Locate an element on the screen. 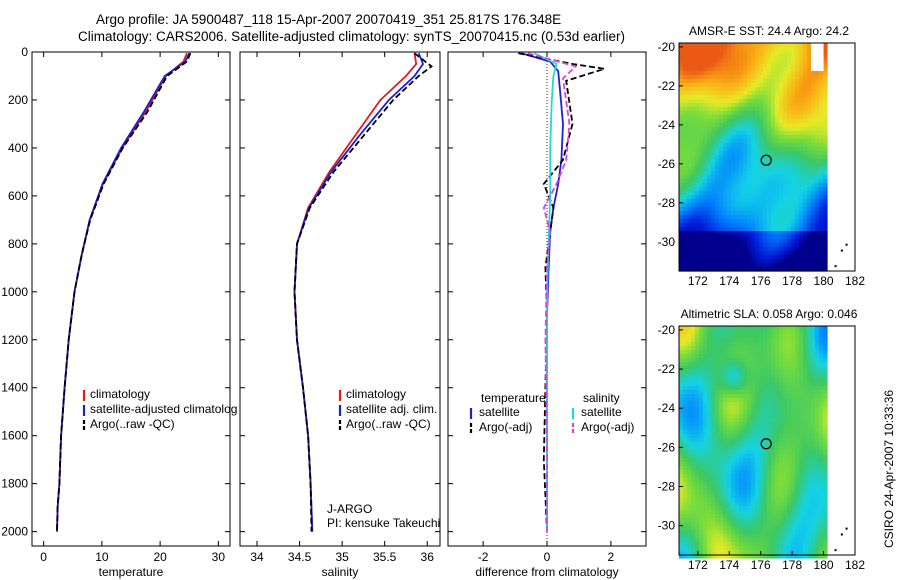  sst-map-ytick-label: -28 is located at coordinates (667, 203).